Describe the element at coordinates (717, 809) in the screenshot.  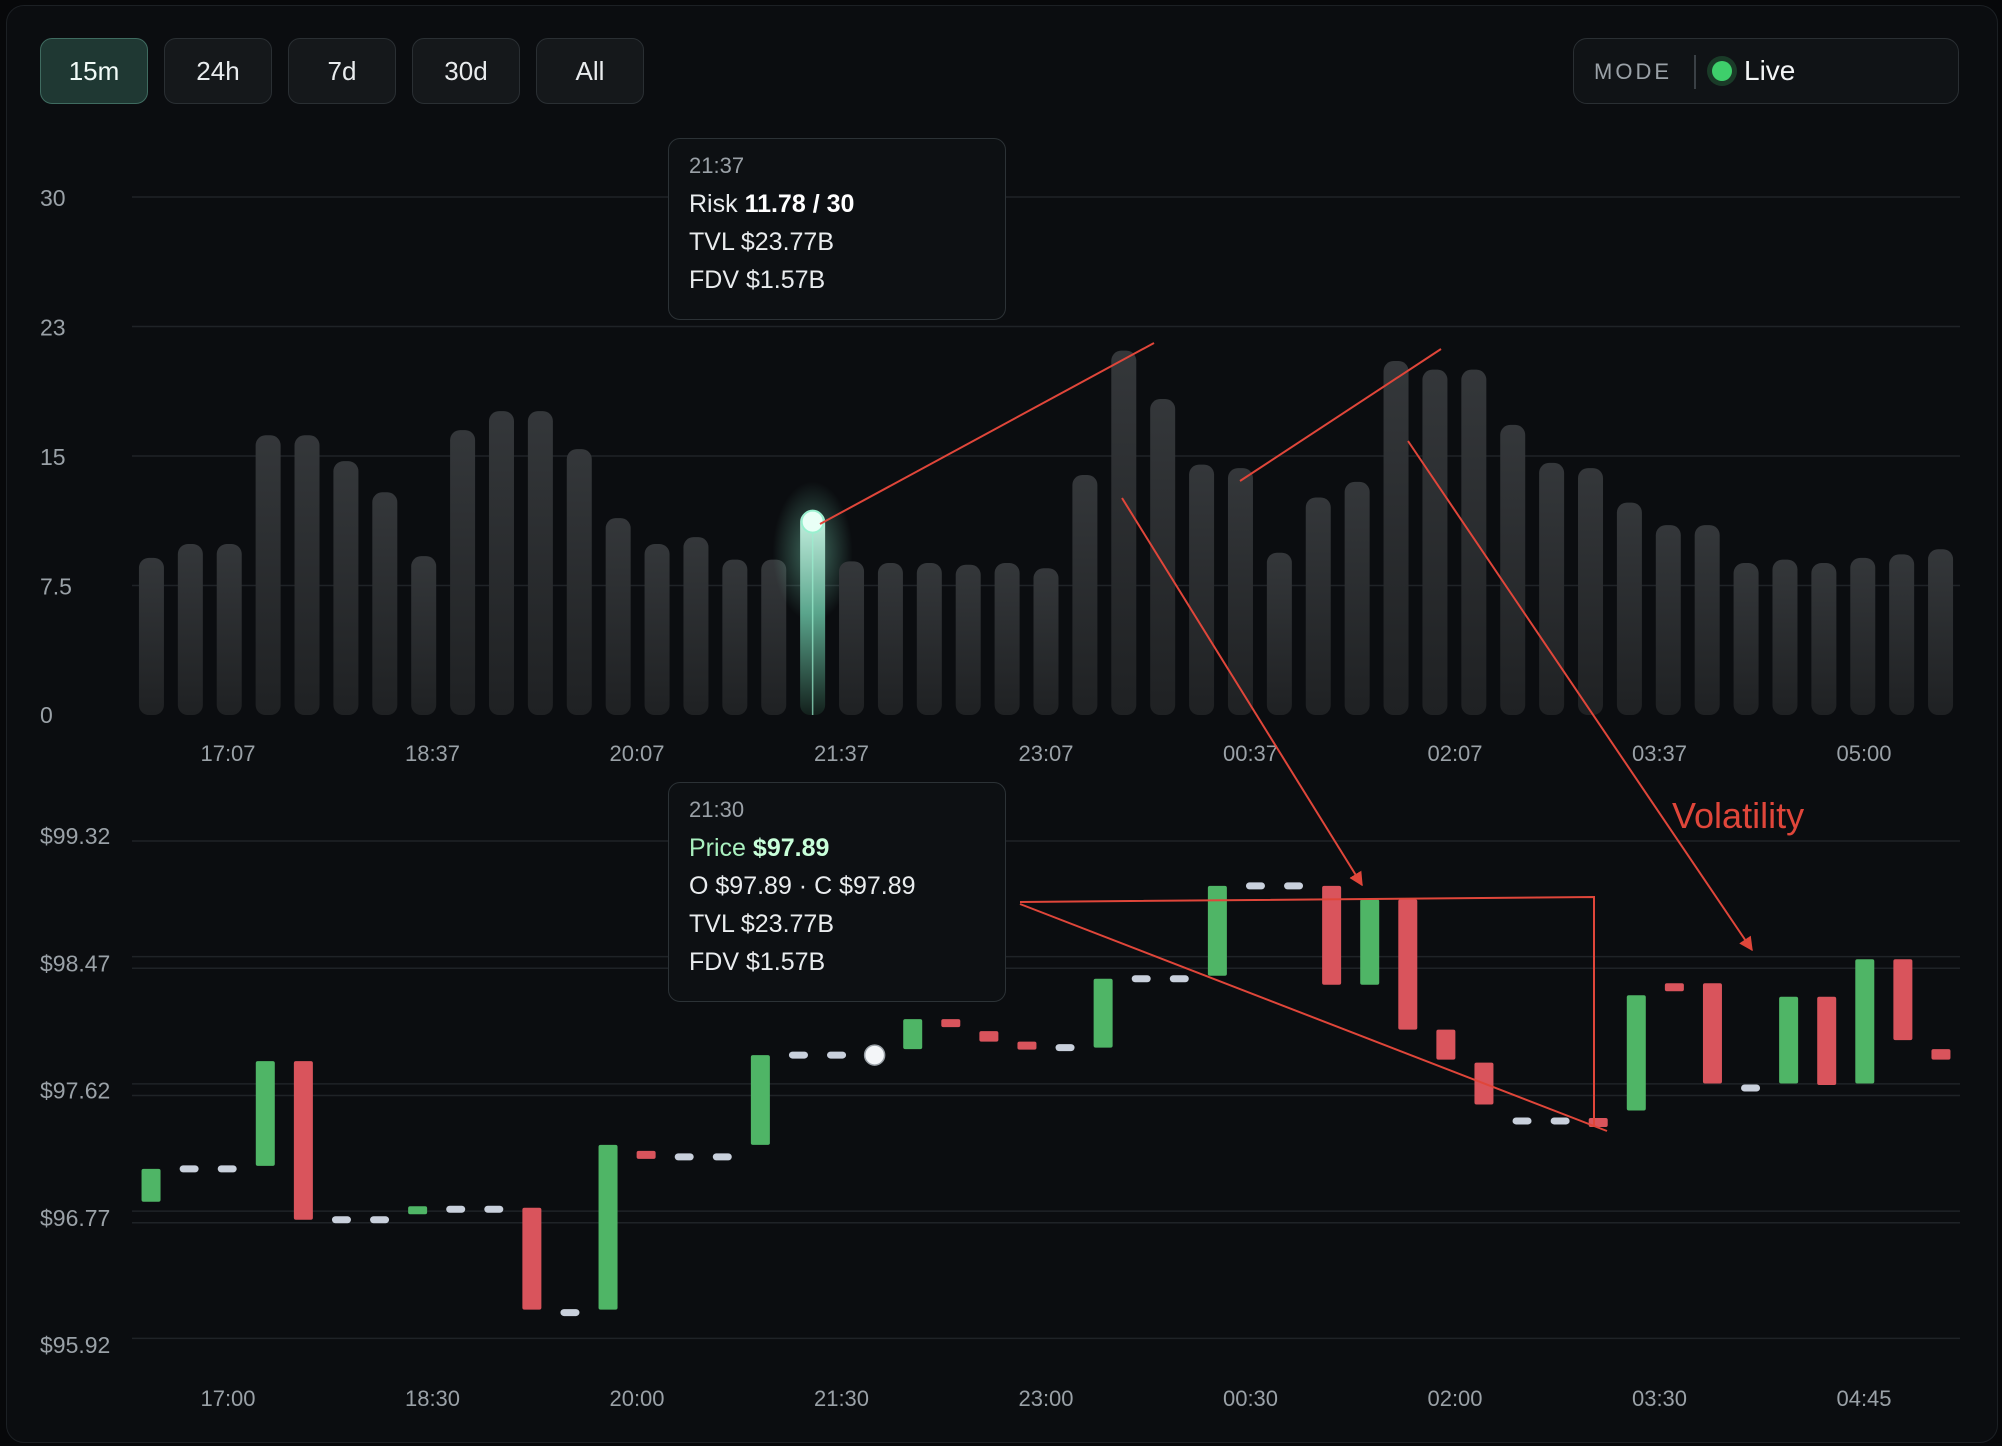
I see `tooltip-time: 21:30` at that location.